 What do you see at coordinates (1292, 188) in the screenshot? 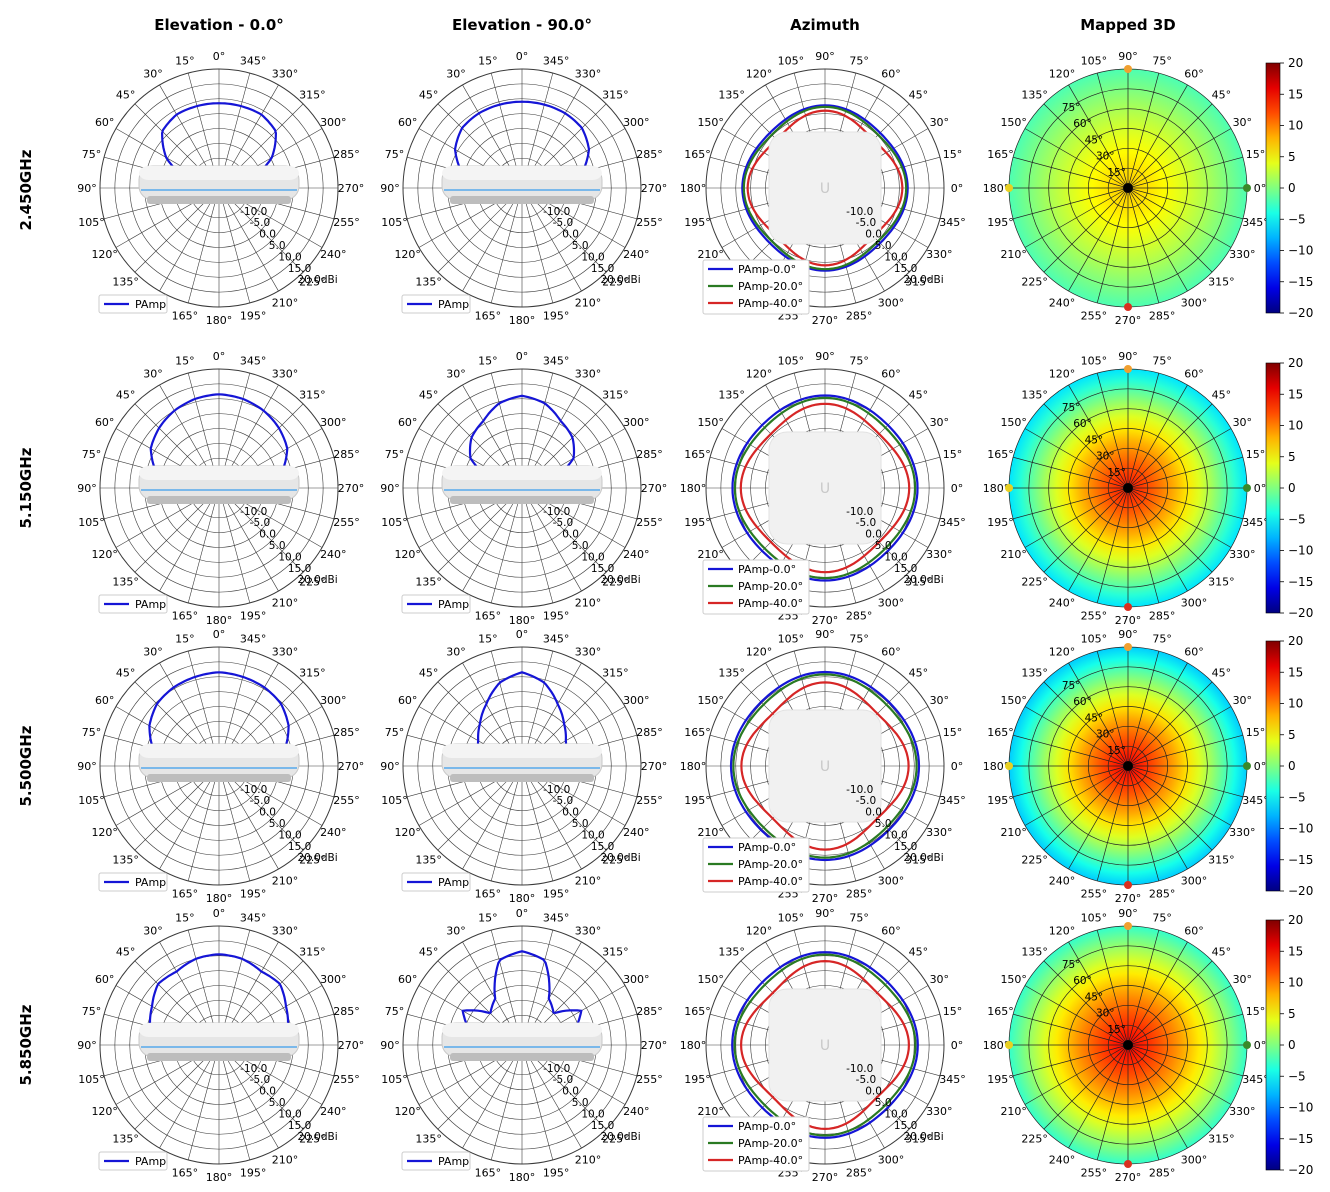
I see `colorbar-tick-label: 0` at bounding box center [1292, 188].